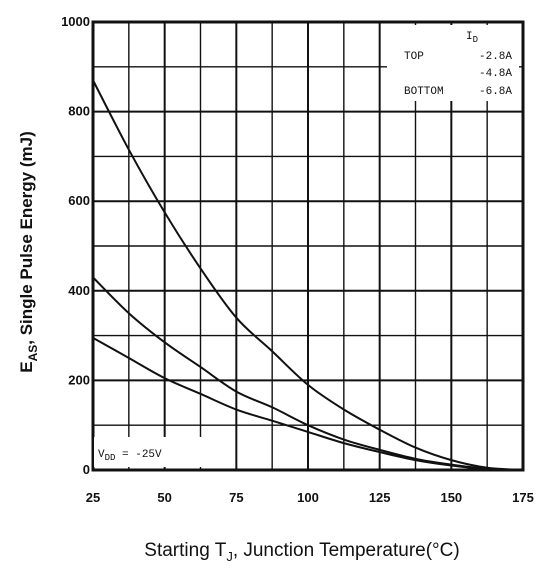 This screenshot has width=541, height=569. Describe the element at coordinates (130, 456) in the screenshot. I see `vdd-annotation-text: VDD = -25V` at that location.